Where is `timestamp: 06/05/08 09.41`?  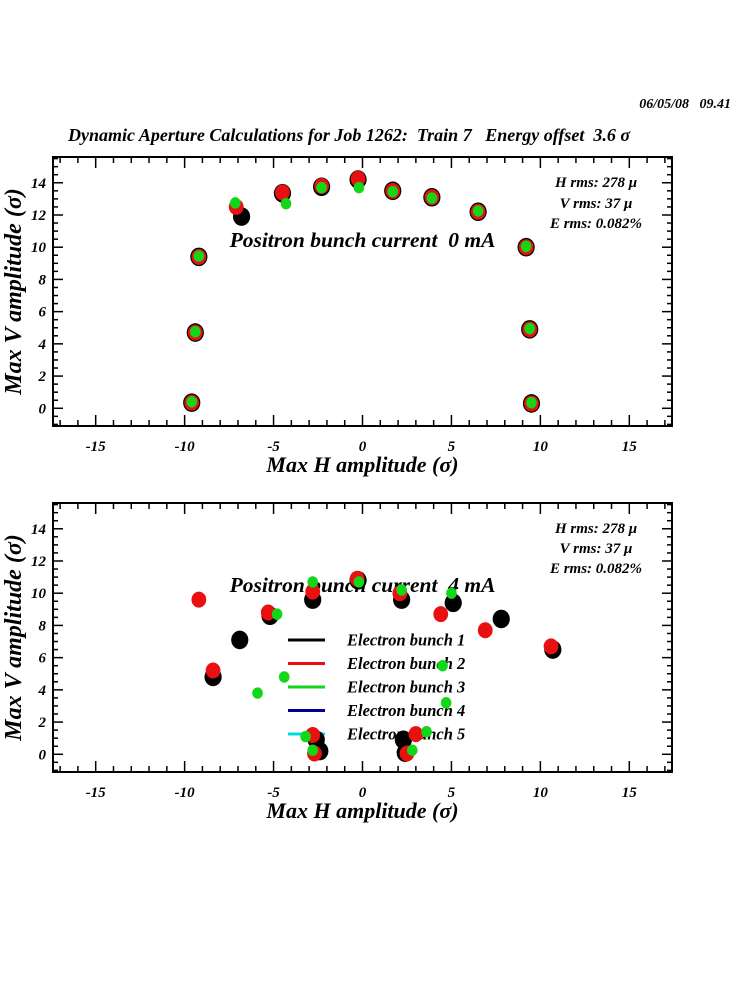 timestamp: 06/05/08 09.41 is located at coordinates (685, 104).